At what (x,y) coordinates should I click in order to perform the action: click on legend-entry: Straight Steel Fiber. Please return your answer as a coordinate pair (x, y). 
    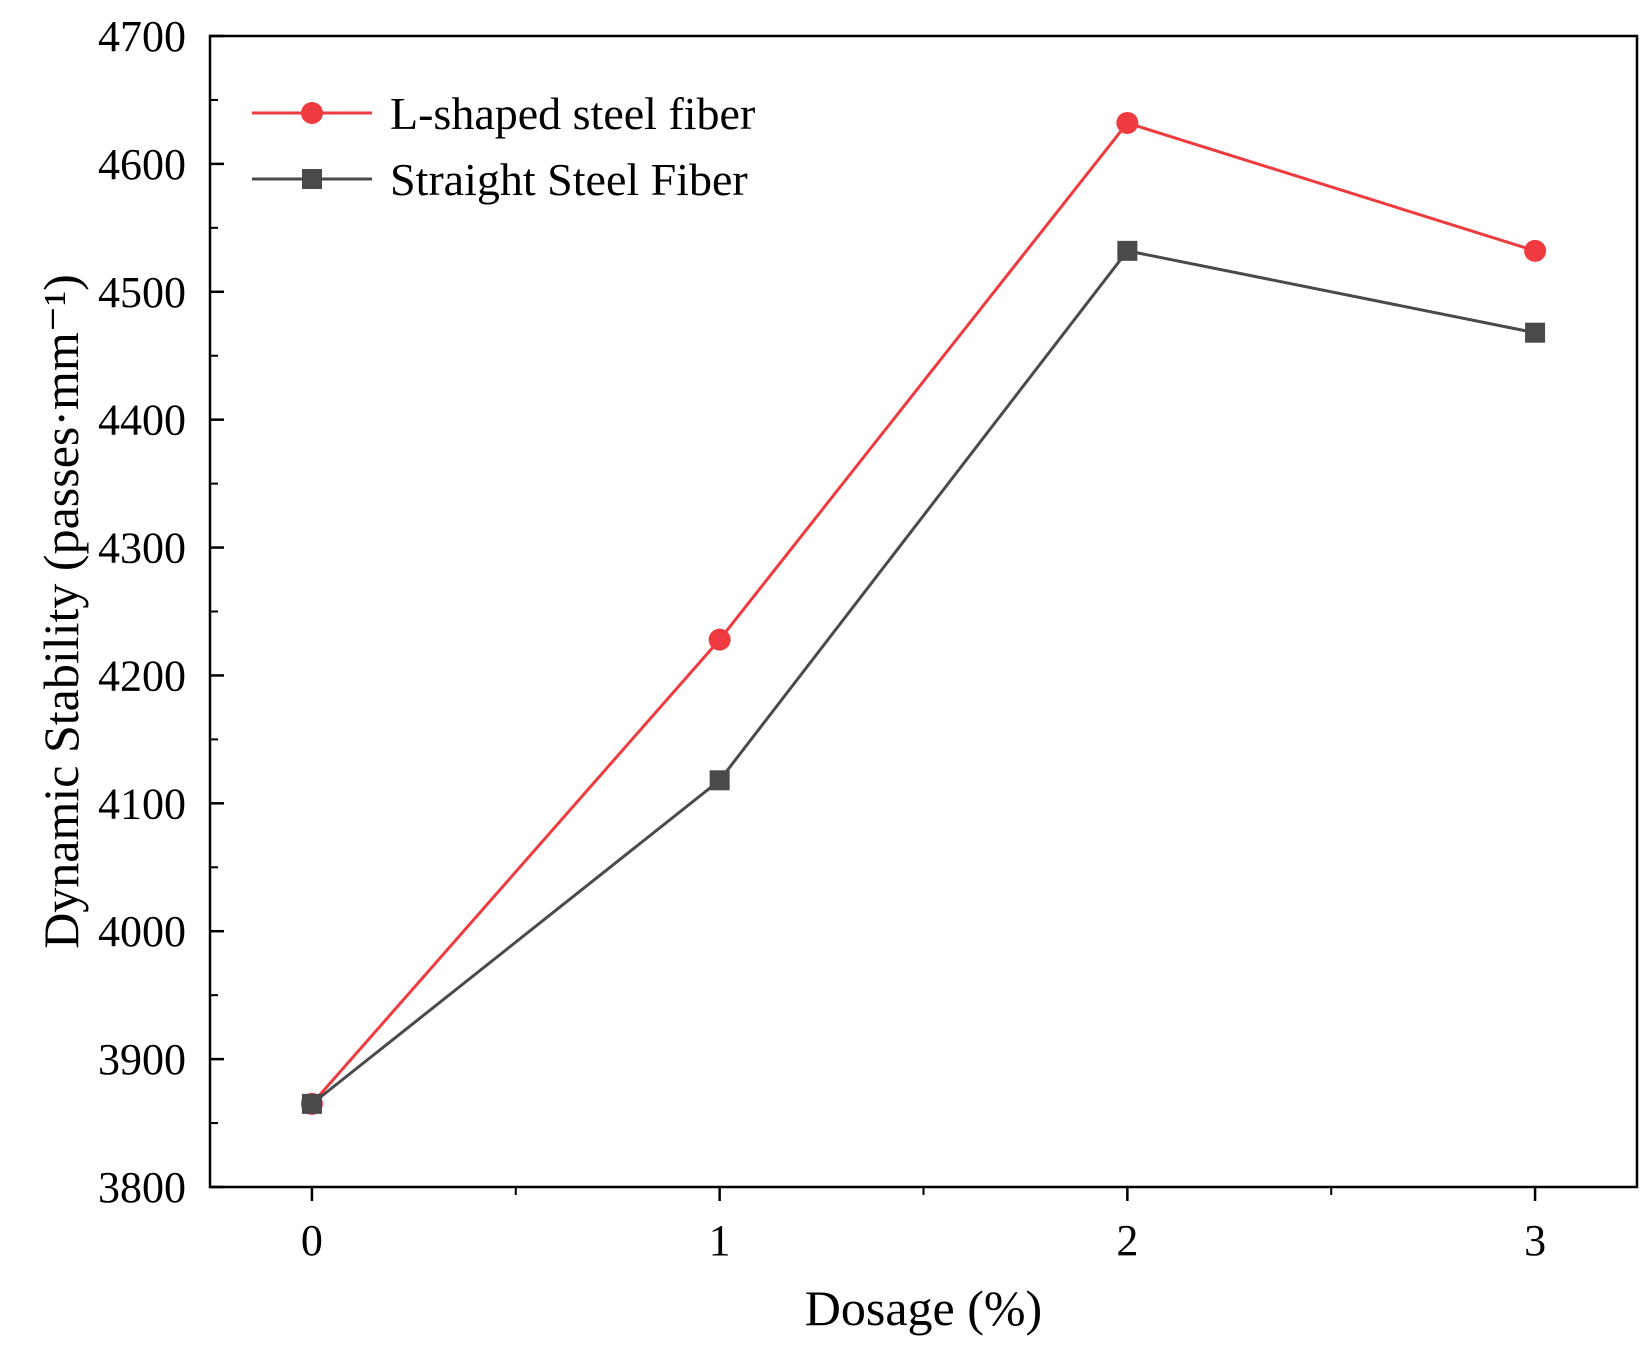
    Looking at the image, I should click on (500, 179).